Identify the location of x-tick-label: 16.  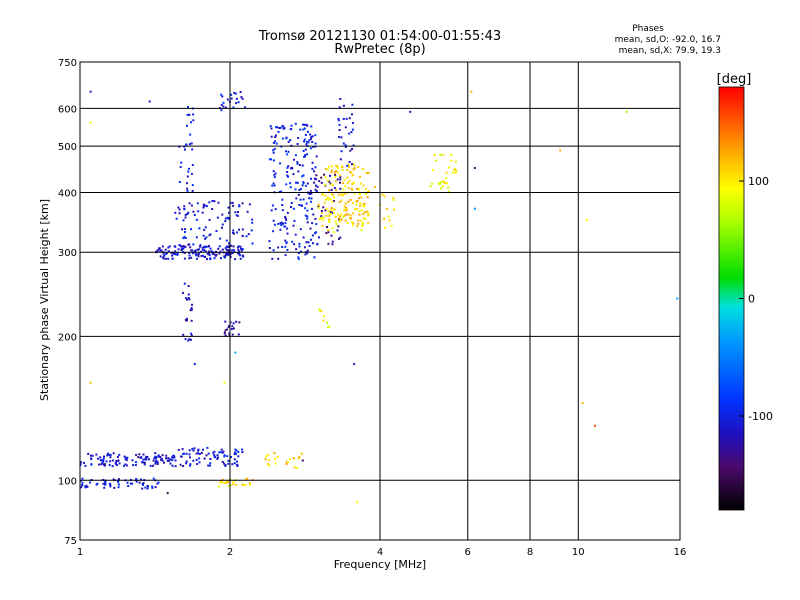
(680, 552).